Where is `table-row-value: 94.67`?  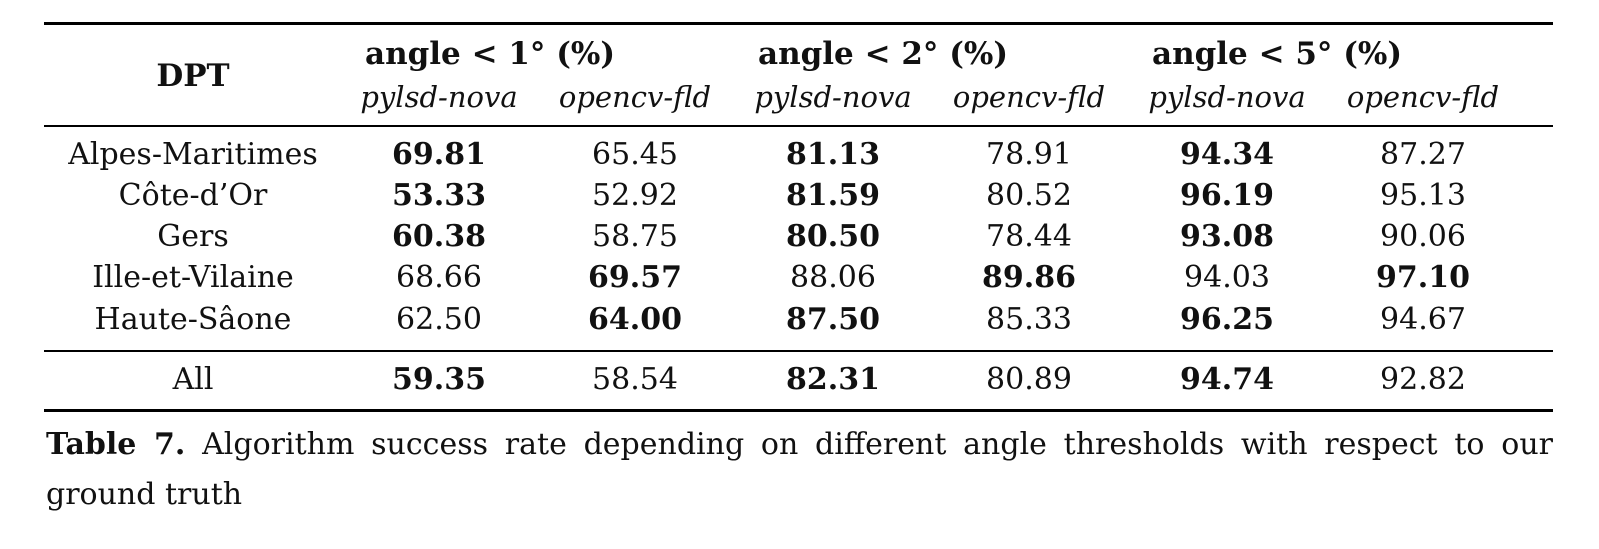
table-row-value: 94.67 is located at coordinates (1423, 319).